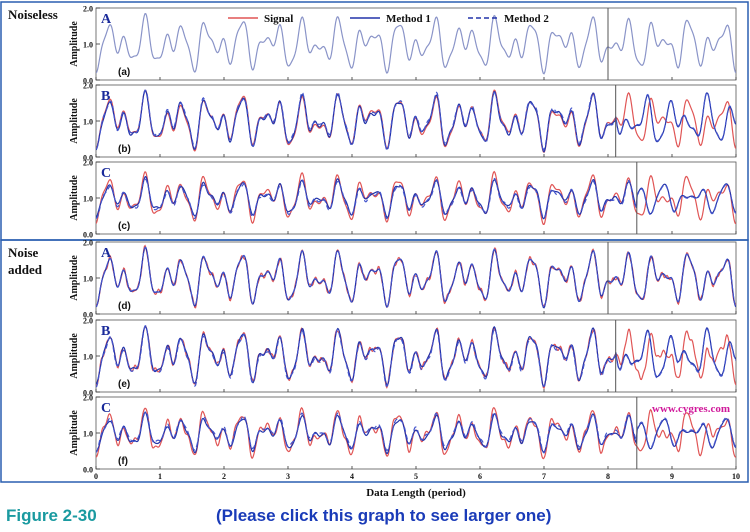  What do you see at coordinates (544, 476) in the screenshot?
I see `x-tick-label: 7` at bounding box center [544, 476].